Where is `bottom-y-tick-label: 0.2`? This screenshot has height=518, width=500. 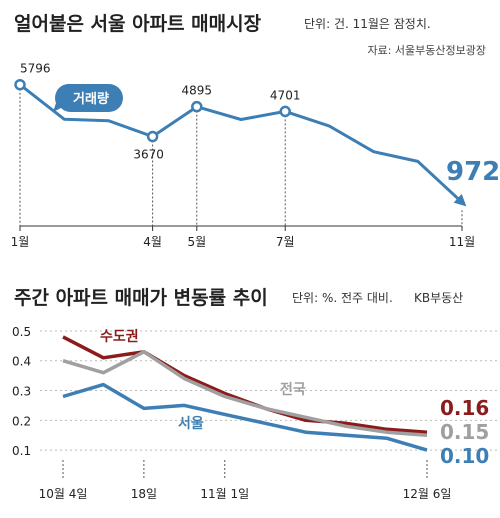 bottom-y-tick-label: 0.2 is located at coordinates (21, 421).